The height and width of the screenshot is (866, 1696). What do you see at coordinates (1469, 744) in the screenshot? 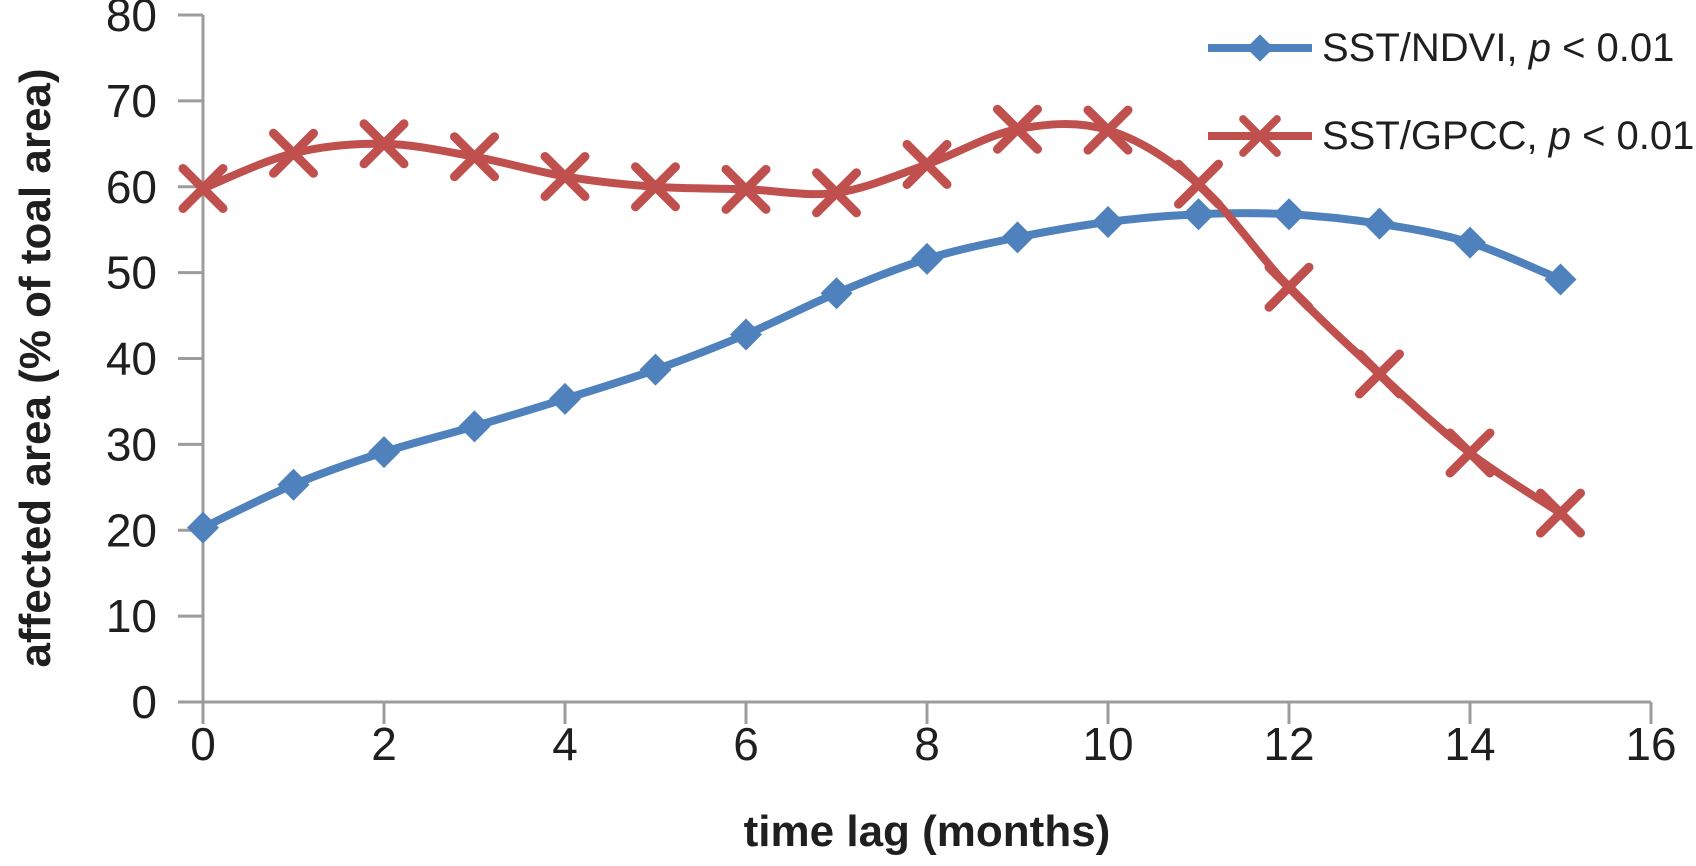
I see `x-tick-label: 14` at bounding box center [1469, 744].